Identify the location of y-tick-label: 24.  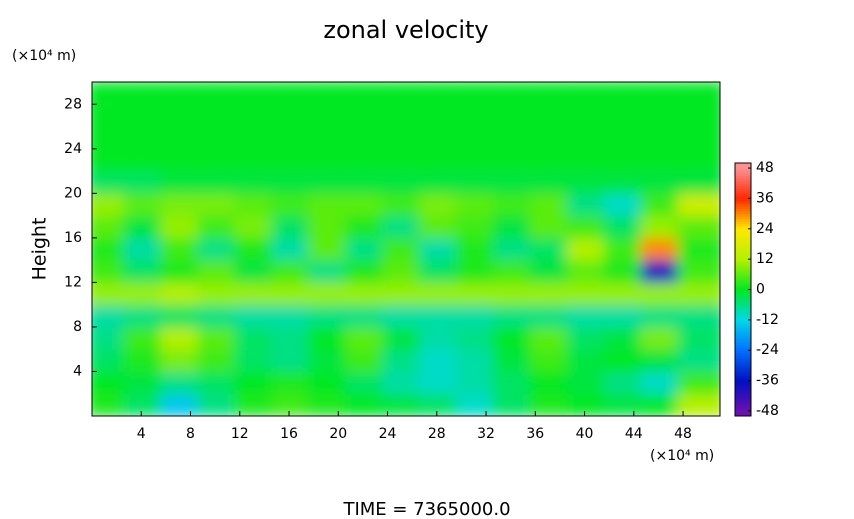
(73, 149).